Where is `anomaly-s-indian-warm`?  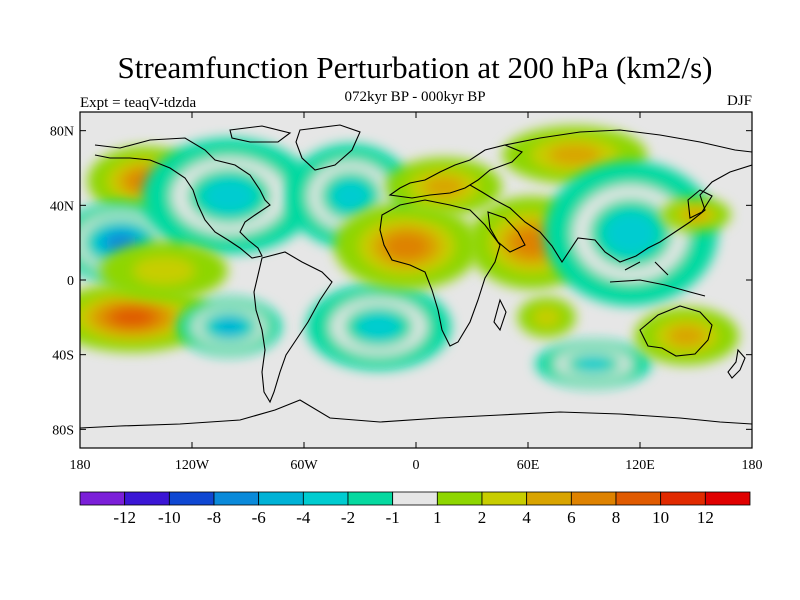
anomaly-s-indian-warm is located at coordinates (546, 317).